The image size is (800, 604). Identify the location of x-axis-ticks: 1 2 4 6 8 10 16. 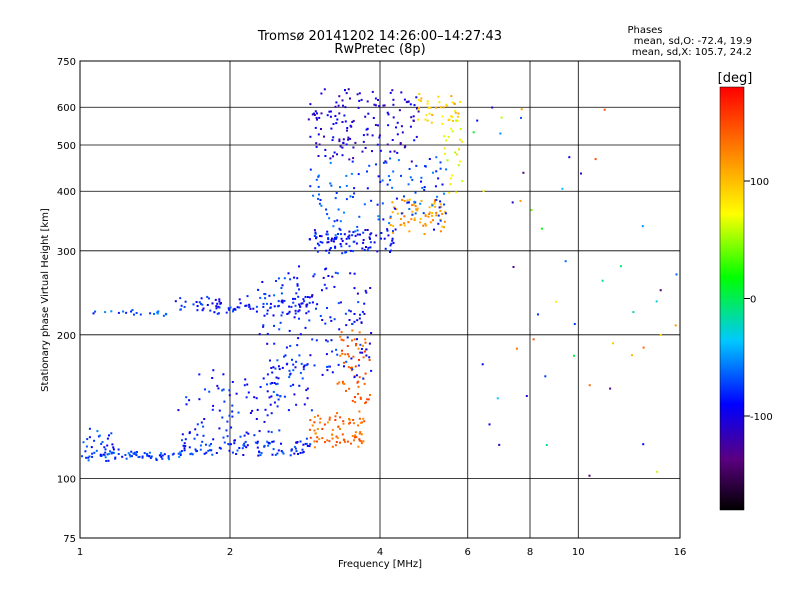
(382, 552).